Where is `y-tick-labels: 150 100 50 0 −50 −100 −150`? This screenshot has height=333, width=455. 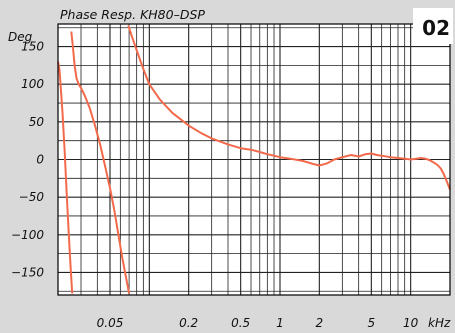 y-tick-labels: 150 100 50 0 −50 −100 −150 is located at coordinates (27, 160).